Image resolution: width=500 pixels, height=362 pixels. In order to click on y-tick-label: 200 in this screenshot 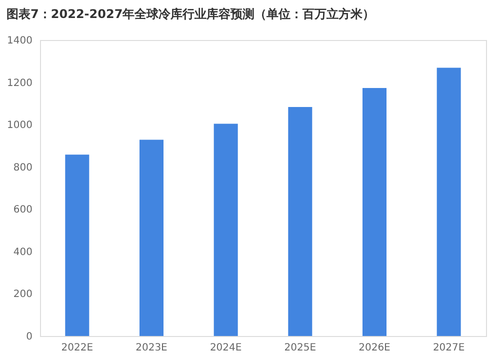, I will do `click(22, 294)`.